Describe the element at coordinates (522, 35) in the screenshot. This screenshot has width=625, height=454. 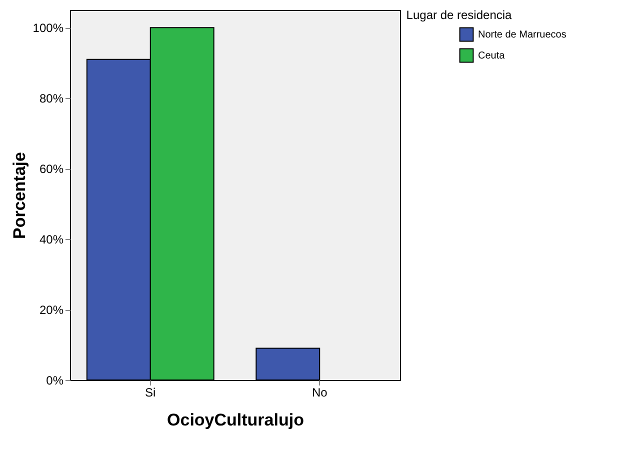
I see `legend-label: Norte de Marruecos` at that location.